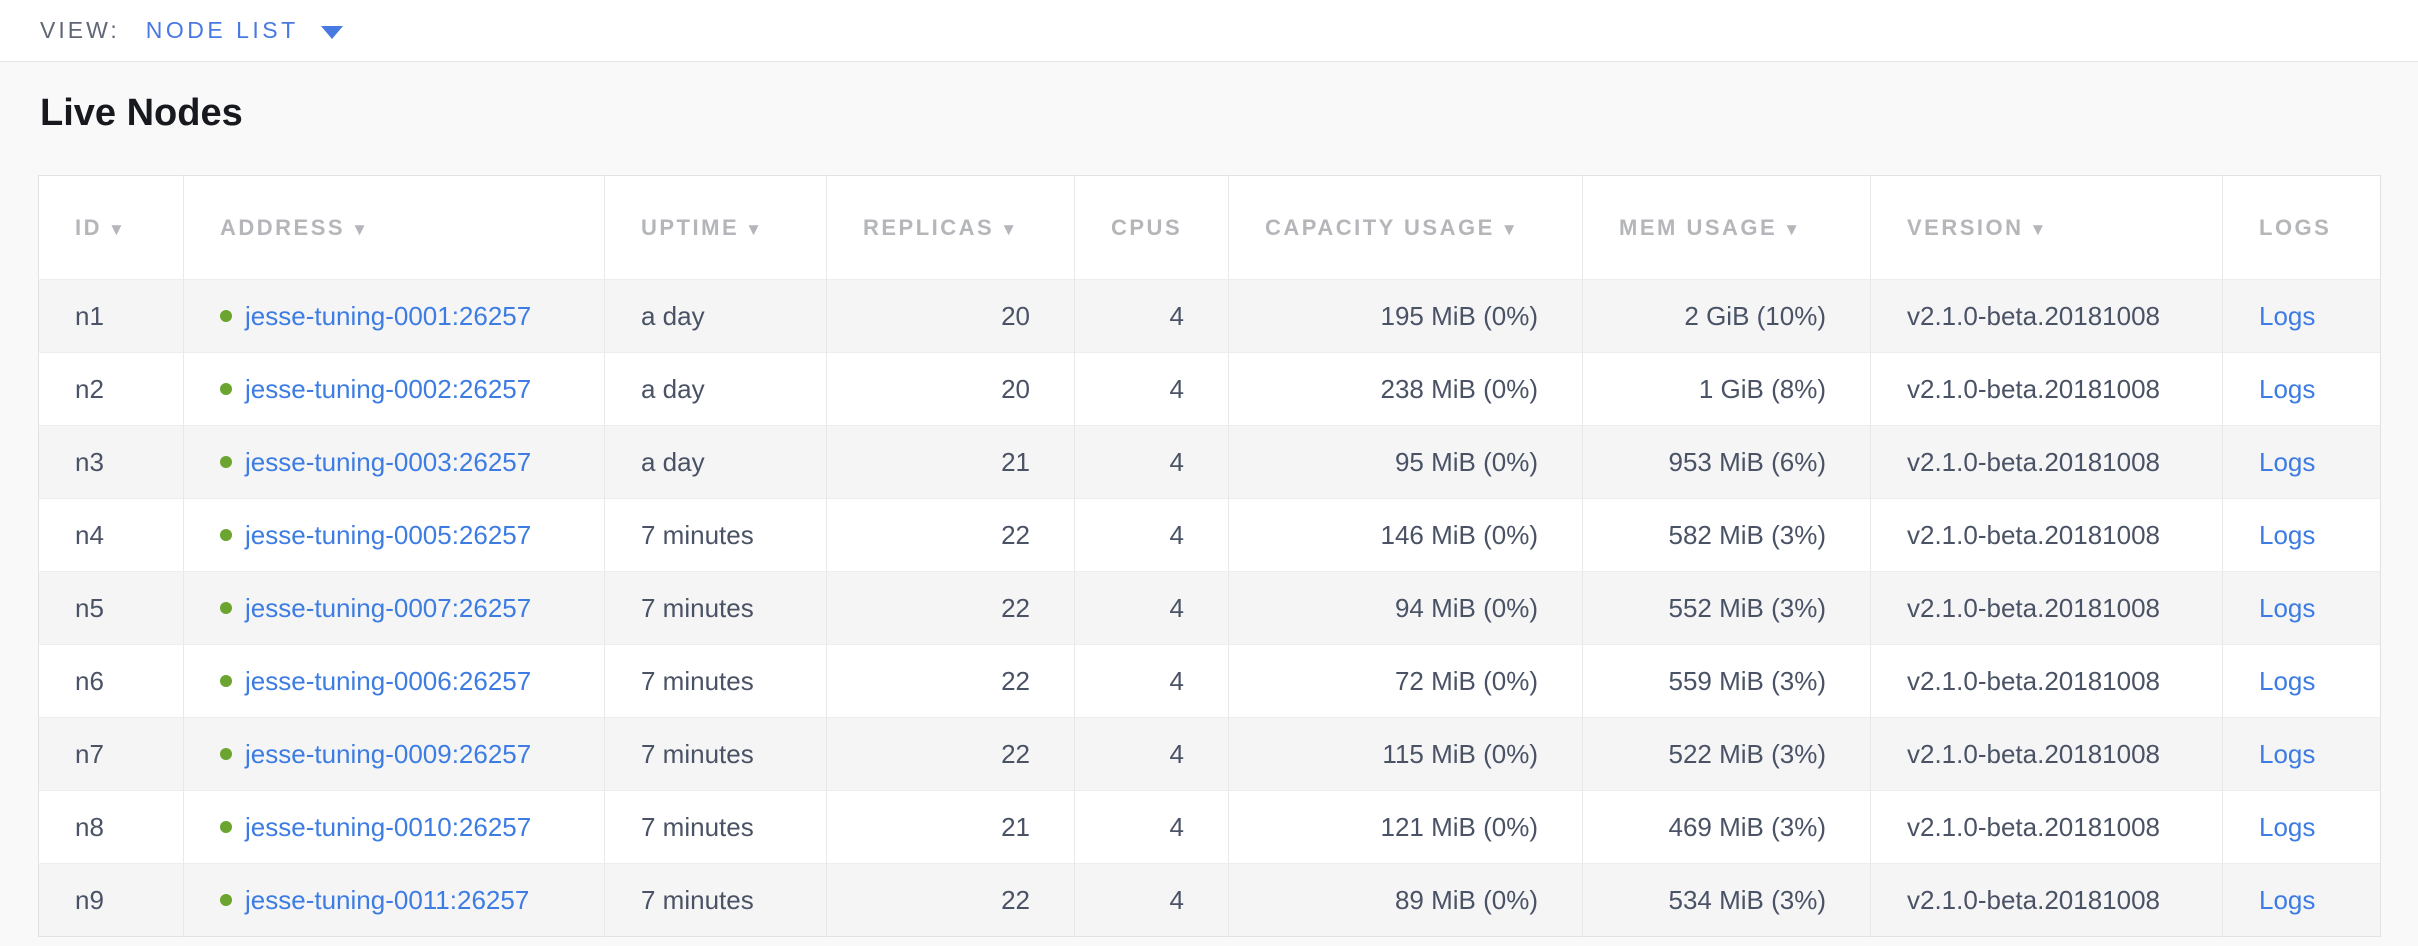 This screenshot has width=2418, height=946. I want to click on chevron-down-icon, so click(331, 32).